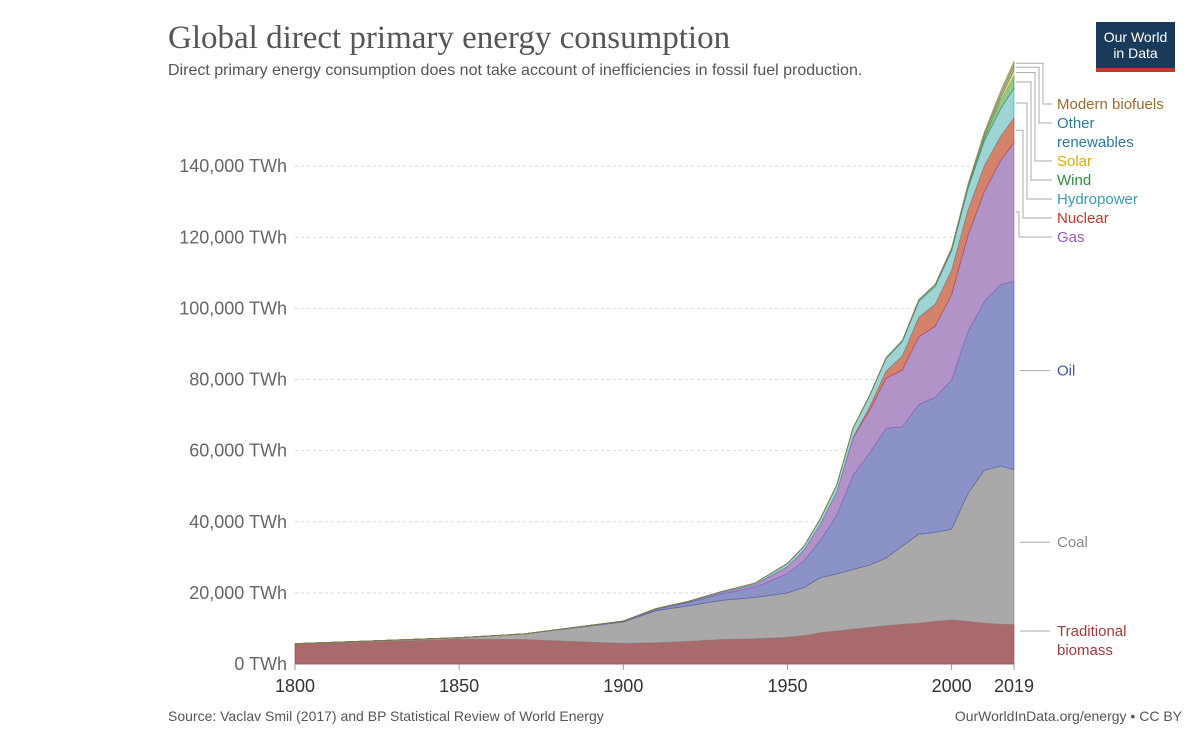 The height and width of the screenshot is (735, 1200). What do you see at coordinates (238, 380) in the screenshot?
I see `y-tick-label: 80,000 TWh` at bounding box center [238, 380].